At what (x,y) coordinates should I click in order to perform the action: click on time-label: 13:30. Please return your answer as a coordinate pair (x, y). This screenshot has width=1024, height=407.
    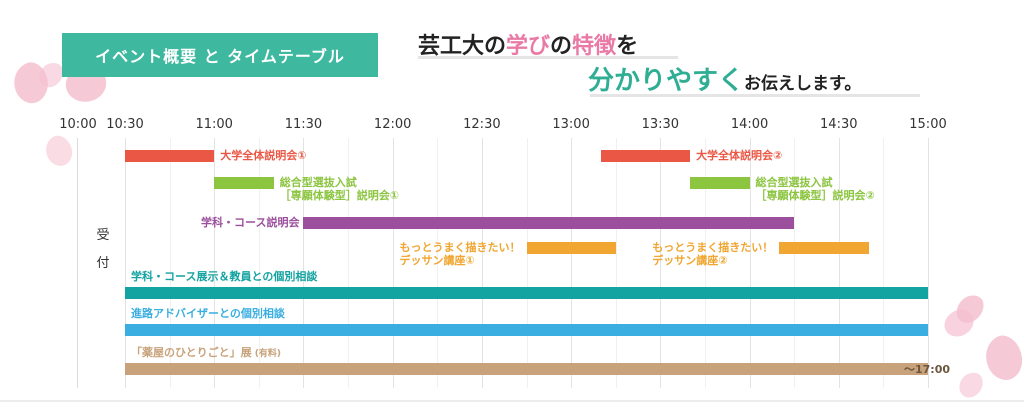
    Looking at the image, I should click on (660, 124).